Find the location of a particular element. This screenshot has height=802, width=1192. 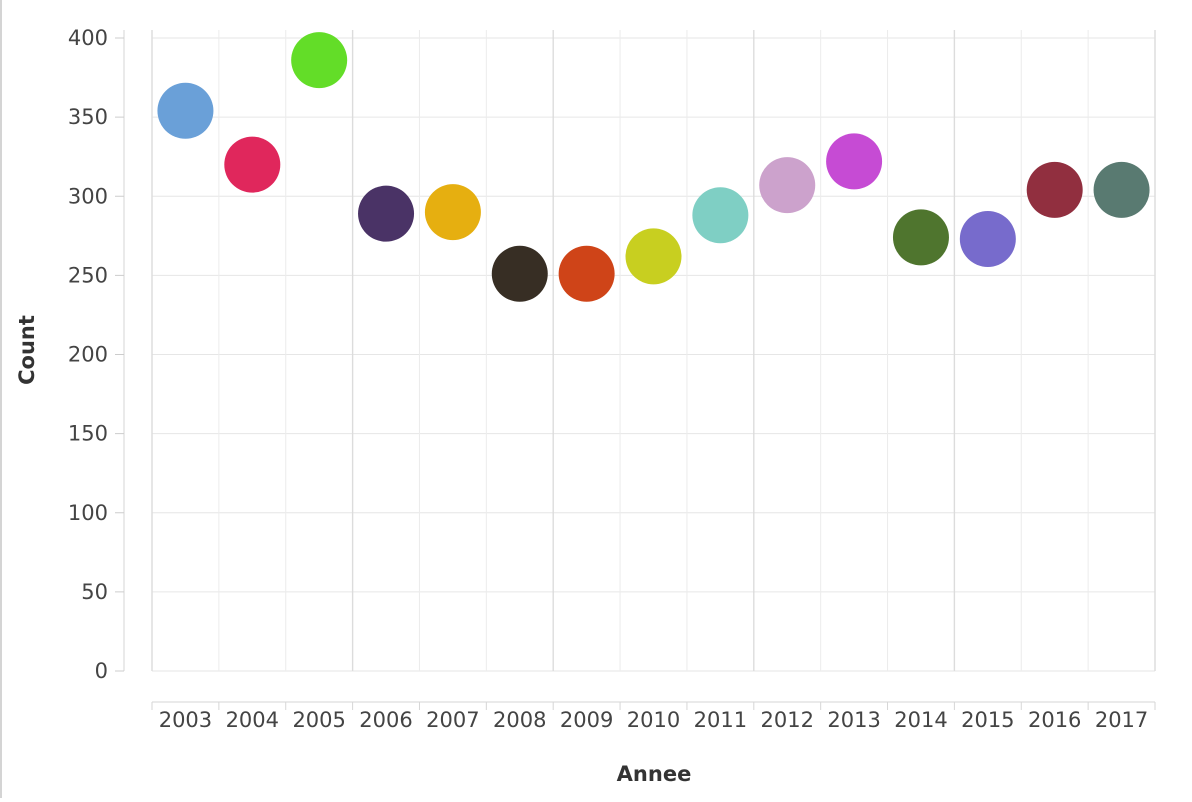

data-point-2012 is located at coordinates (787, 185).